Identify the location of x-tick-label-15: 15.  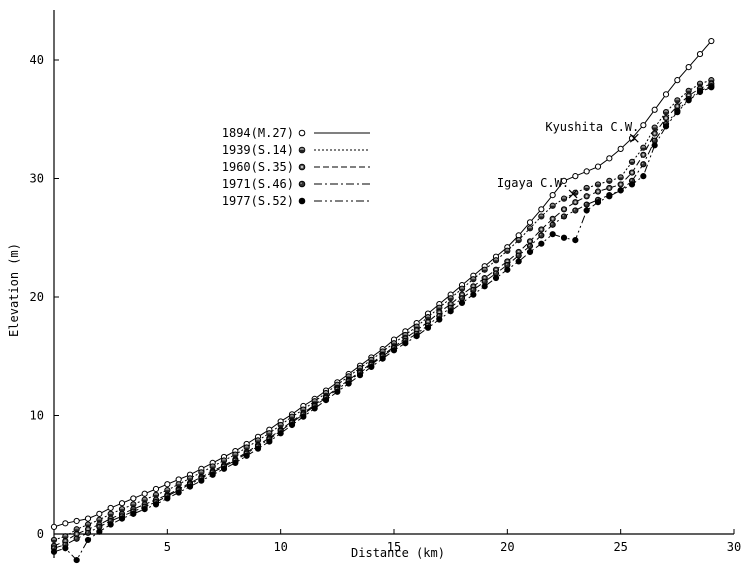
(394, 547).